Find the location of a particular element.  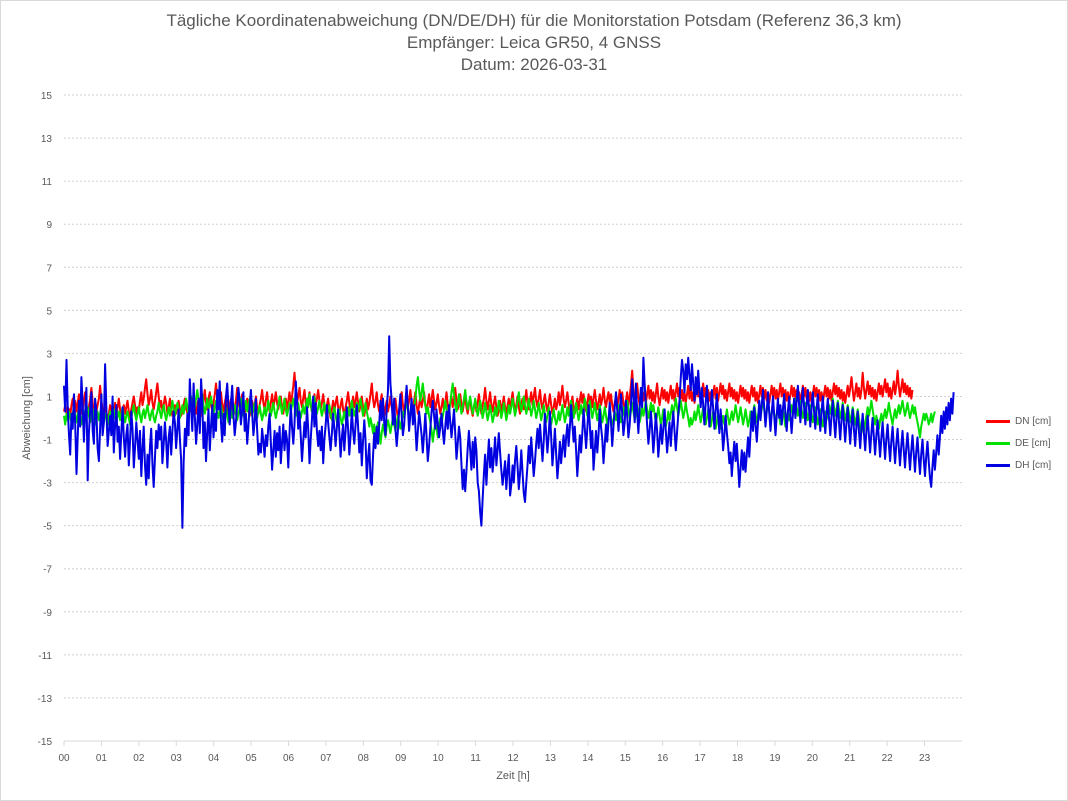

x-tick-label: 01 is located at coordinates (102, 758).